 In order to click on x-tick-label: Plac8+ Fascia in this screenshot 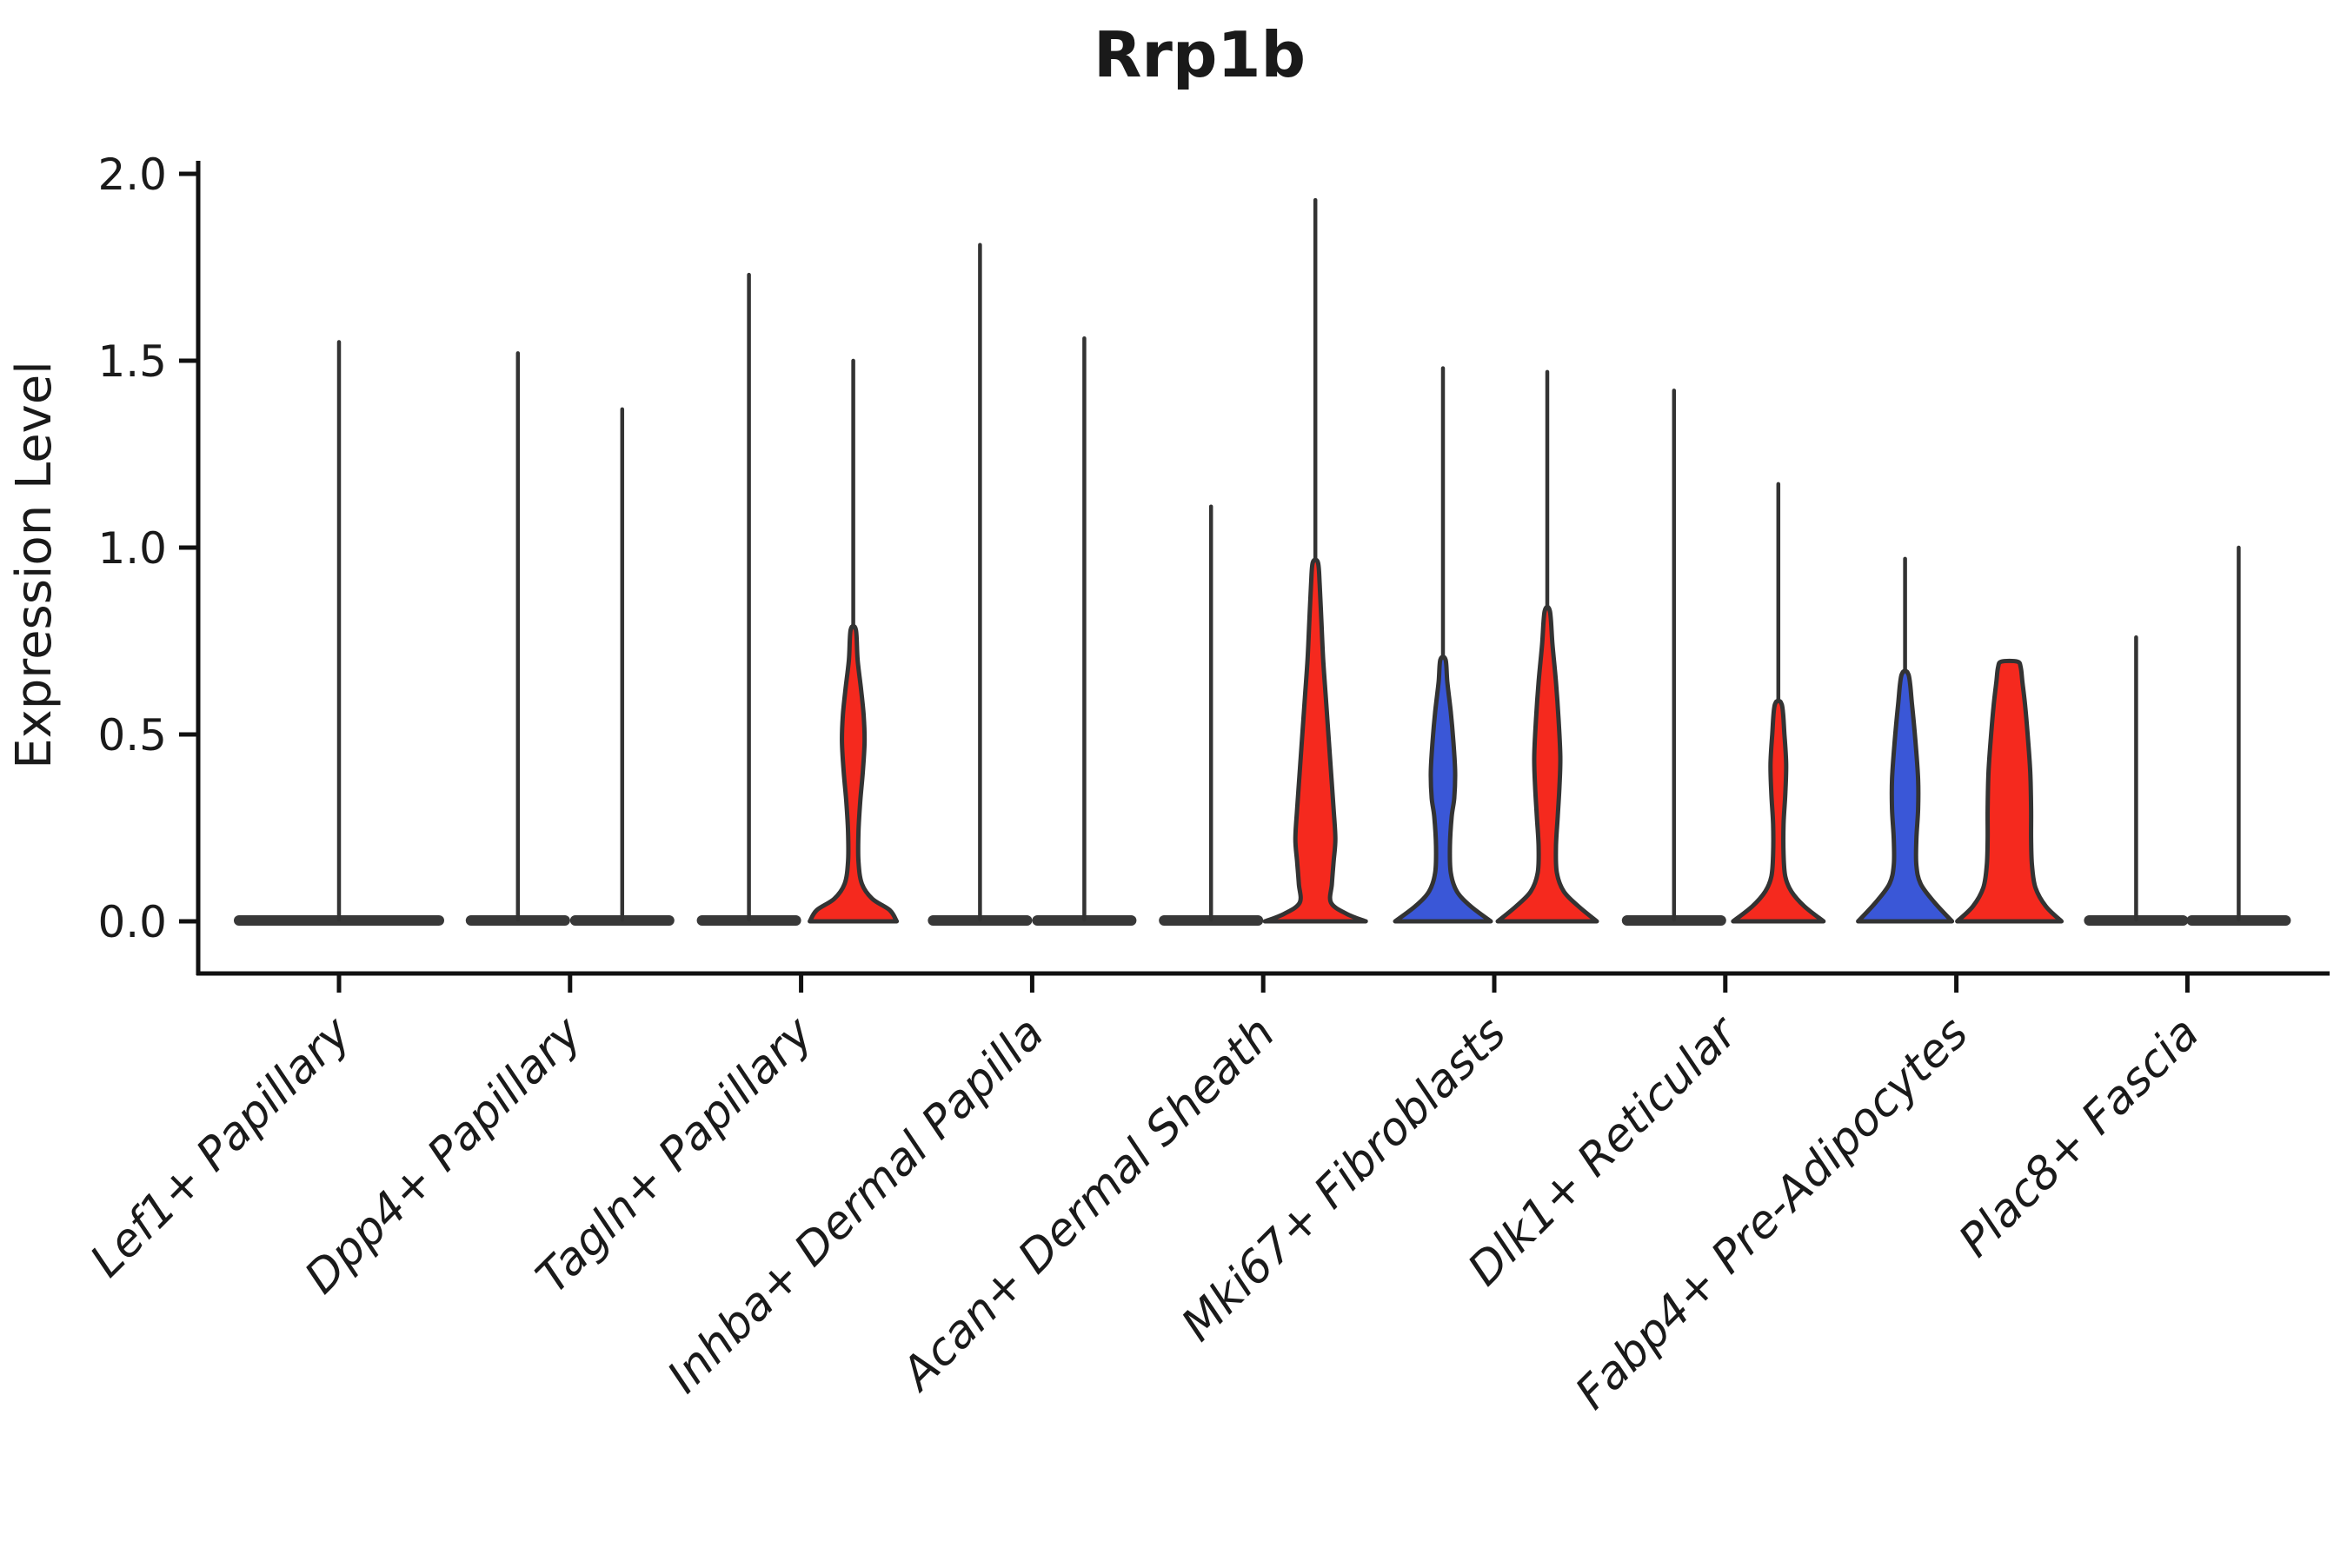, I will do `click(2079, 1137)`.